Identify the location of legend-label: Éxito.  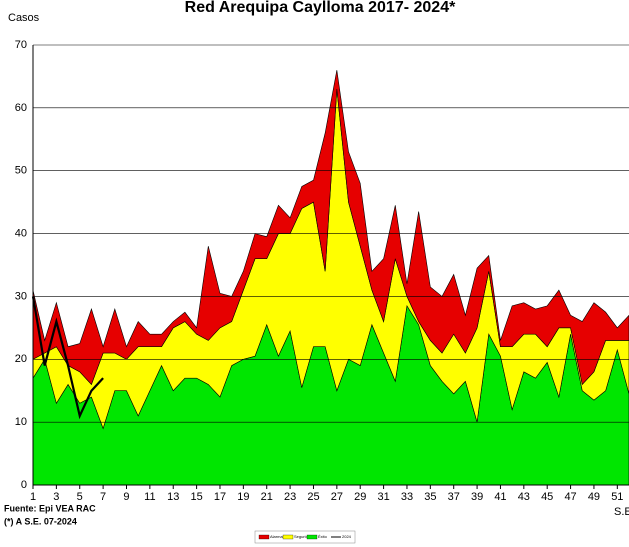
(323, 536).